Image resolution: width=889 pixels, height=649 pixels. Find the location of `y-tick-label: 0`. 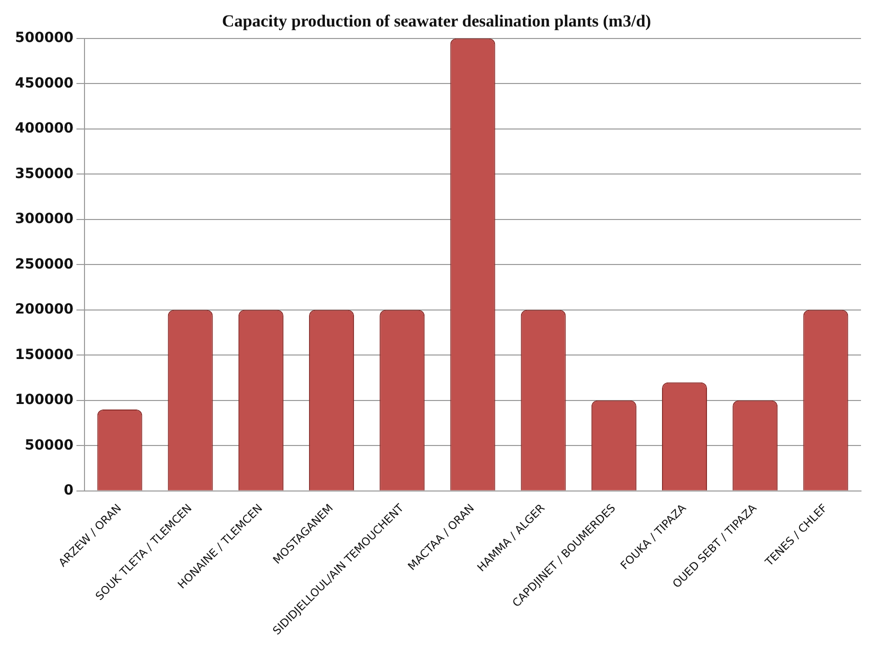

y-tick-label: 0 is located at coordinates (69, 490).